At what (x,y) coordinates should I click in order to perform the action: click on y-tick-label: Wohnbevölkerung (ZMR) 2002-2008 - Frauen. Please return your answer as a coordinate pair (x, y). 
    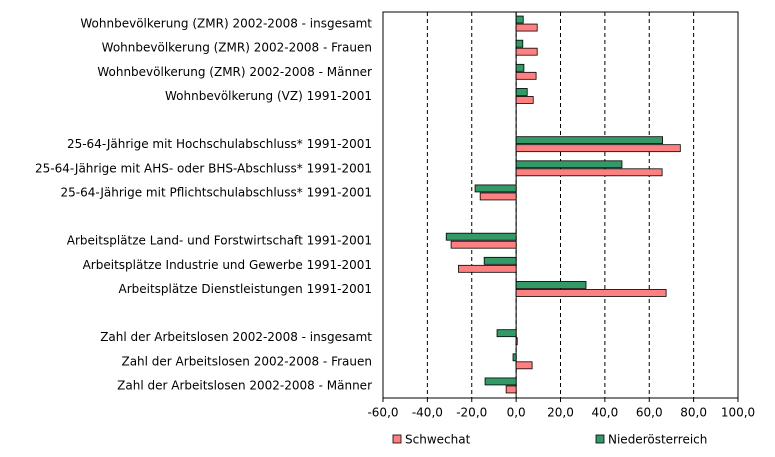
    Looking at the image, I should click on (237, 48).